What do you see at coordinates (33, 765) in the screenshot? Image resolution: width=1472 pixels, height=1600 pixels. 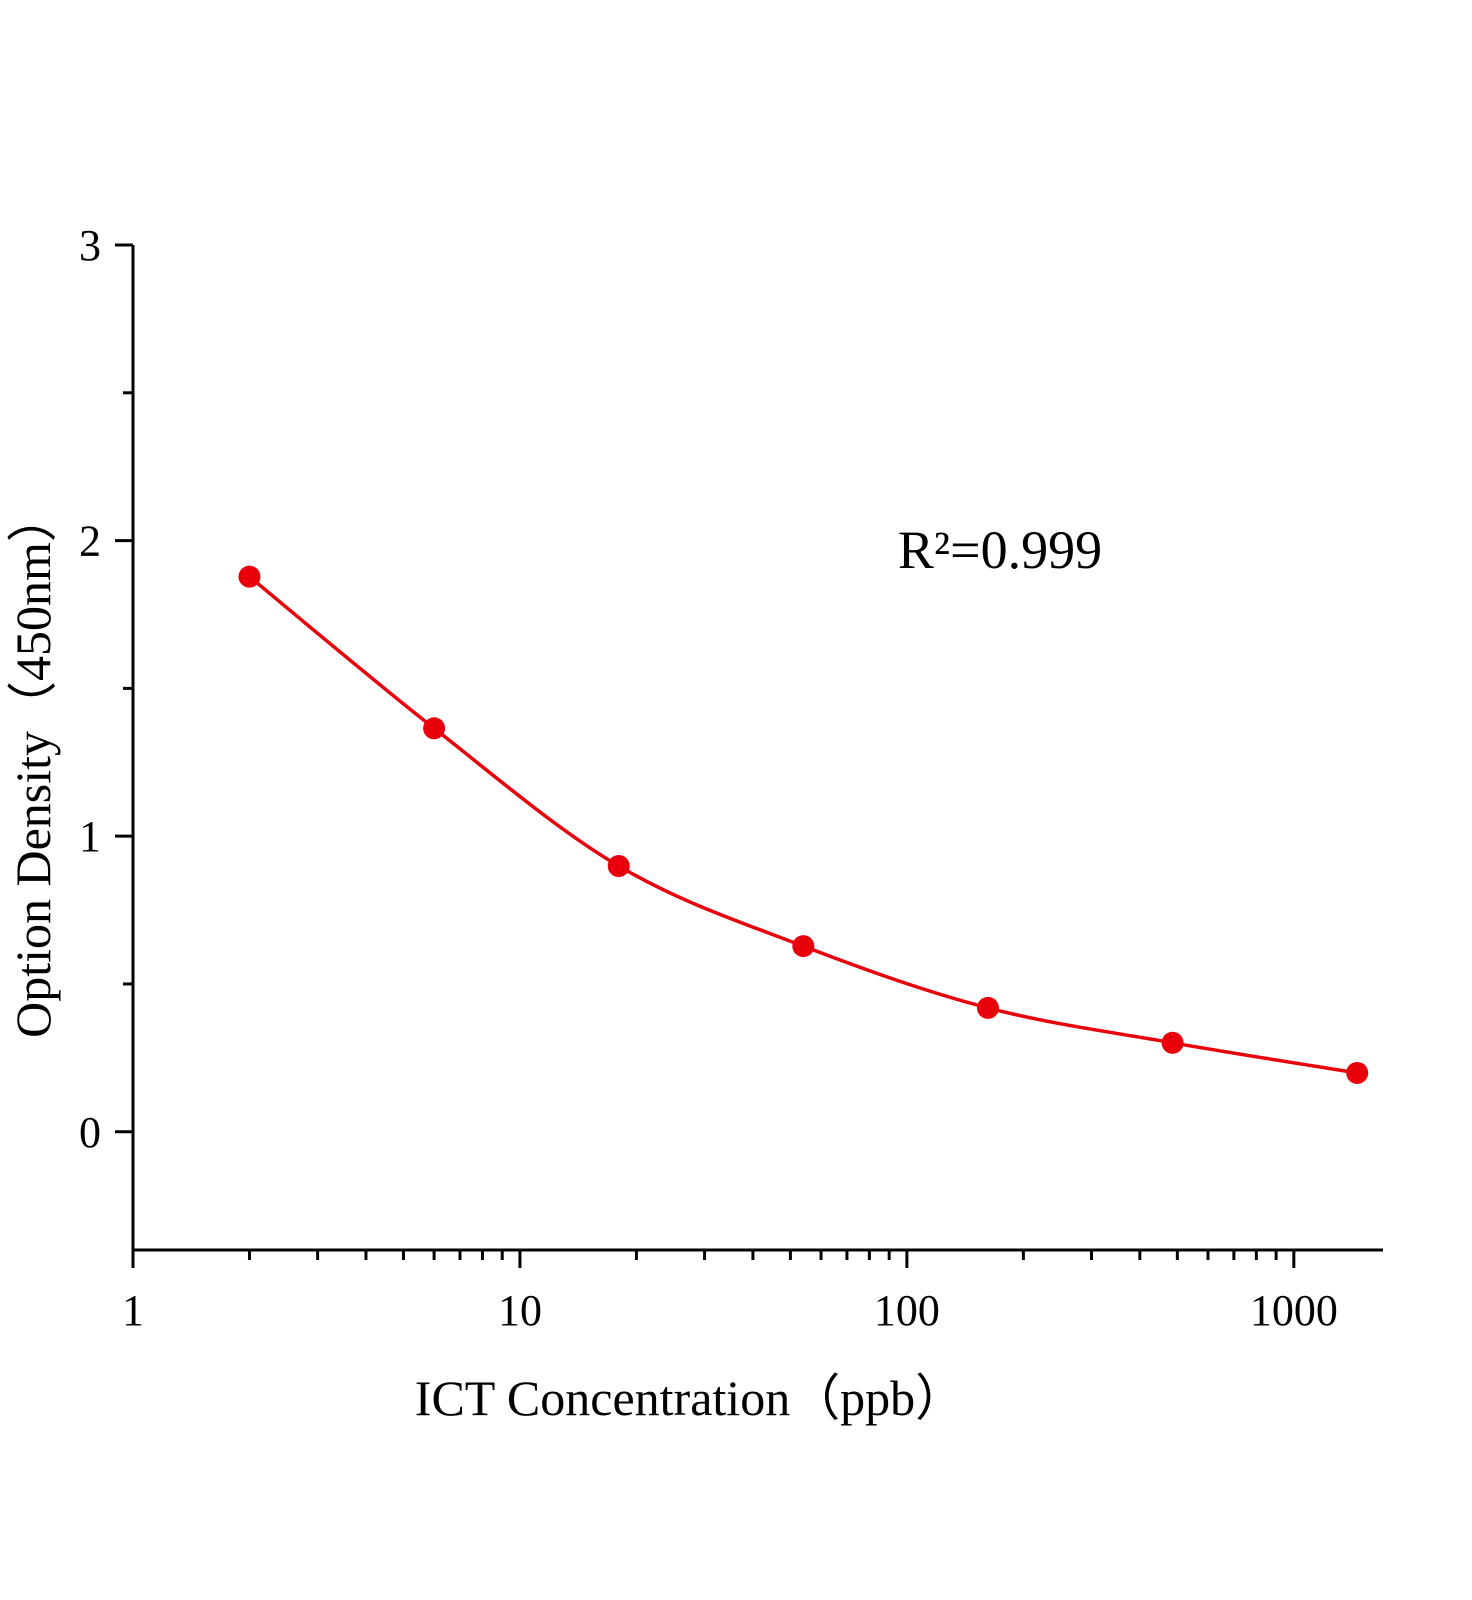 I see `y-axis-label: Option Density（450nm）` at bounding box center [33, 765].